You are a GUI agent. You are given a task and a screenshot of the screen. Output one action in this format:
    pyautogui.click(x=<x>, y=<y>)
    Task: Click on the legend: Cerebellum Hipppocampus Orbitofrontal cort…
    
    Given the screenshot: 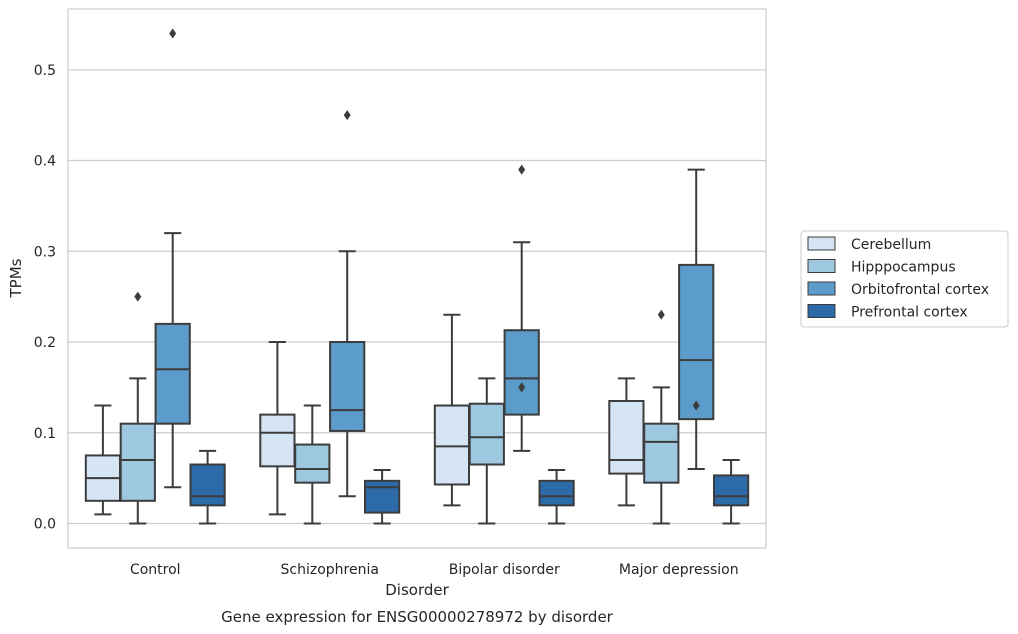 What is the action you would take?
    pyautogui.click(x=904, y=279)
    